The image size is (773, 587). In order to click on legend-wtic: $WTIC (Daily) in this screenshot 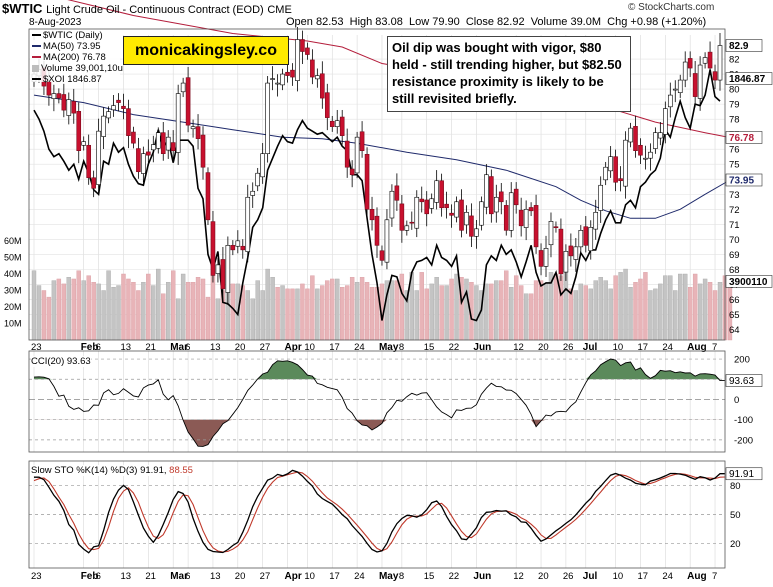, I will do `click(67, 35)`.